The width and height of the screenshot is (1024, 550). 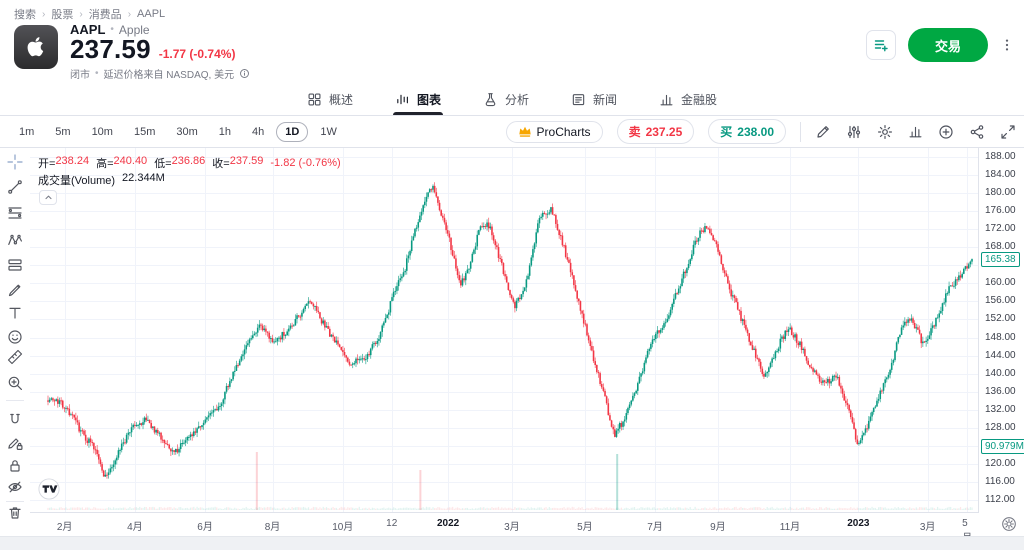 I want to click on pattern-icon, so click(x=15, y=240).